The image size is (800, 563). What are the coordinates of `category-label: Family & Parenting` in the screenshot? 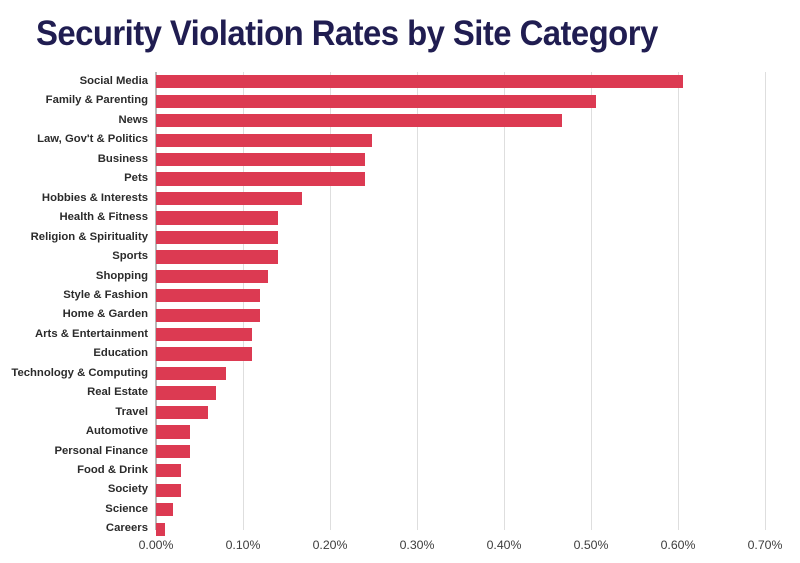 It's located at (96, 100).